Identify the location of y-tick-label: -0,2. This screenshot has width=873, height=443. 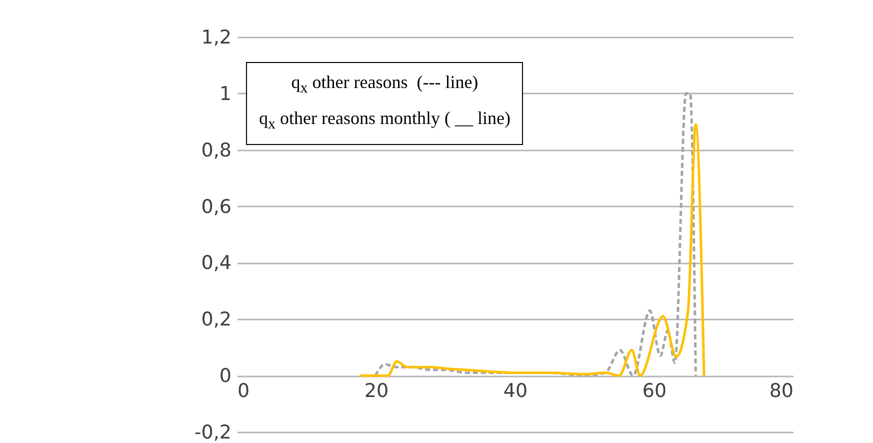
(213, 432).